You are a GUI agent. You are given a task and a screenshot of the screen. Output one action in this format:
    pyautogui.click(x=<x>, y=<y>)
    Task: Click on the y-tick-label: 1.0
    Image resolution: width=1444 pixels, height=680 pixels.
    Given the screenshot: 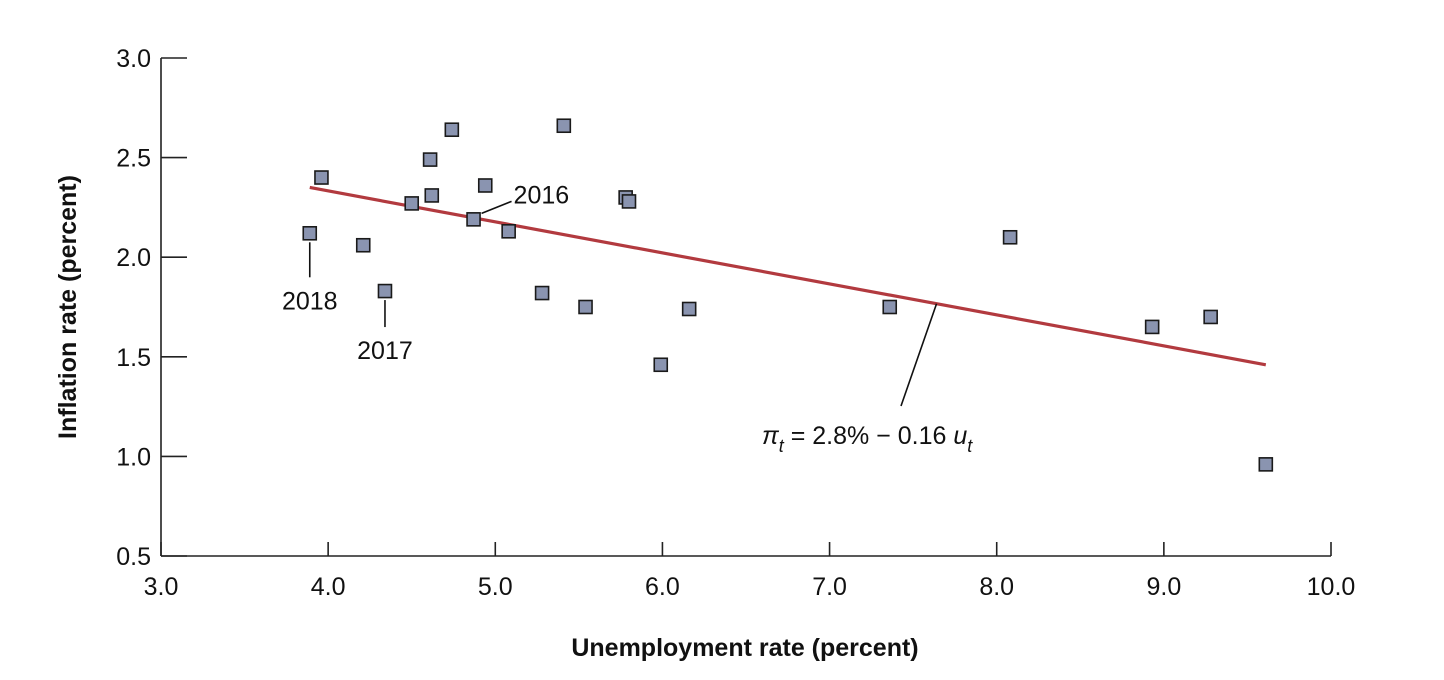 What is the action you would take?
    pyautogui.click(x=133, y=457)
    